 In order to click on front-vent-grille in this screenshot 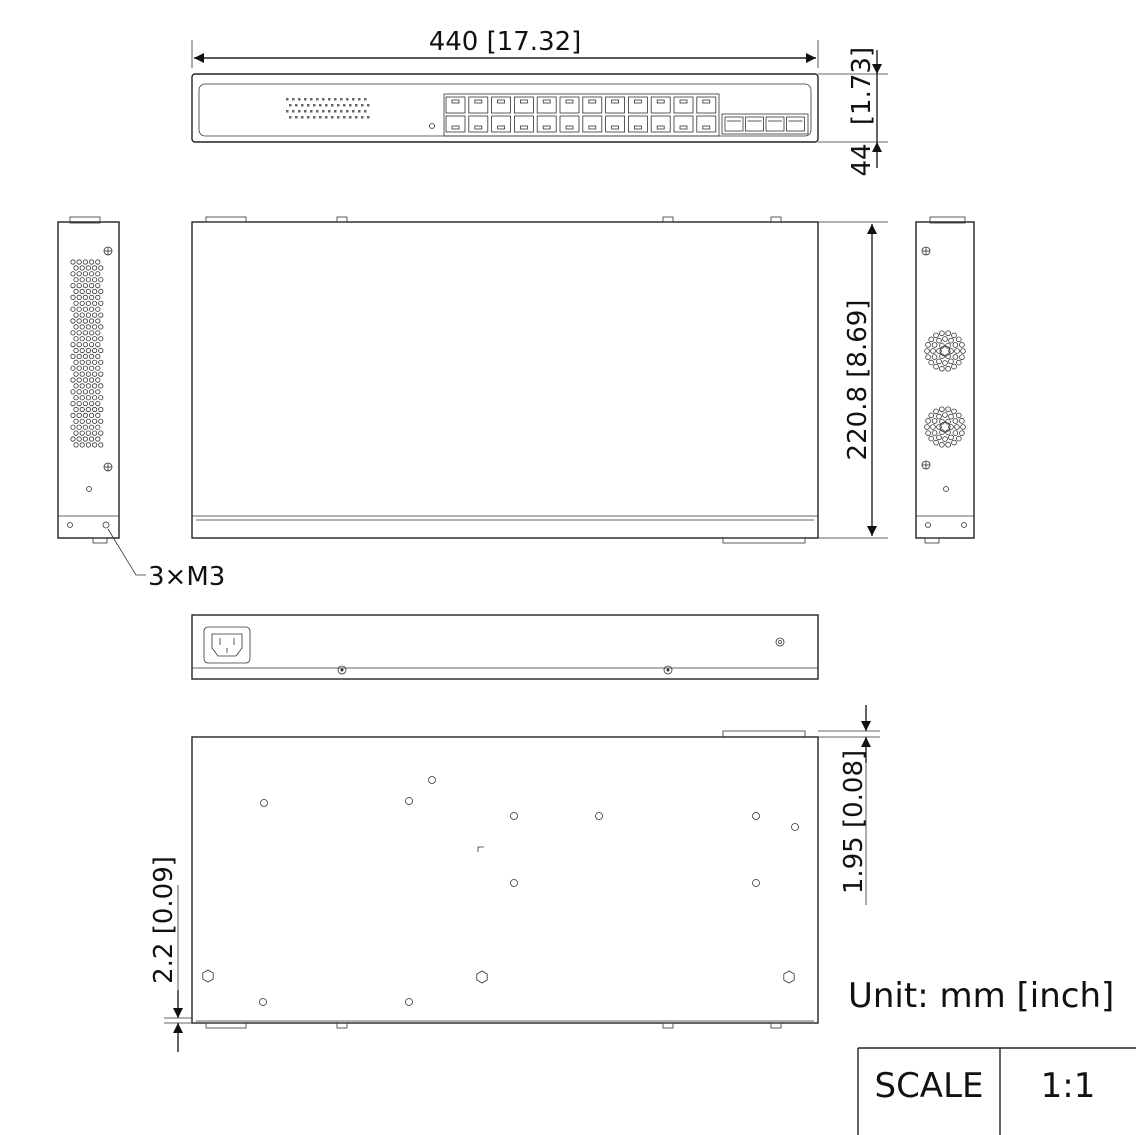, I will do `click(328, 108)`.